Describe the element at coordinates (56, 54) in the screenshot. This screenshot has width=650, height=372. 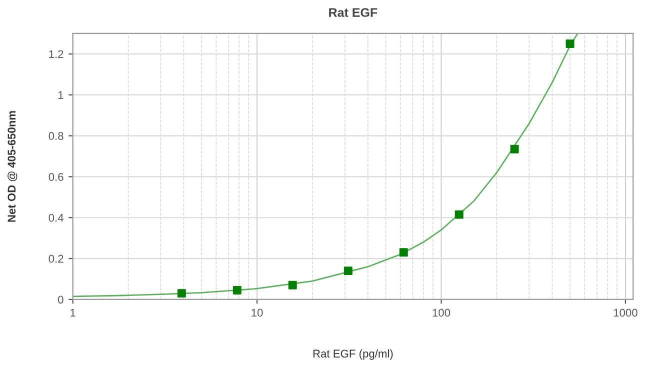
I see `y-tick-label: 1.2` at that location.